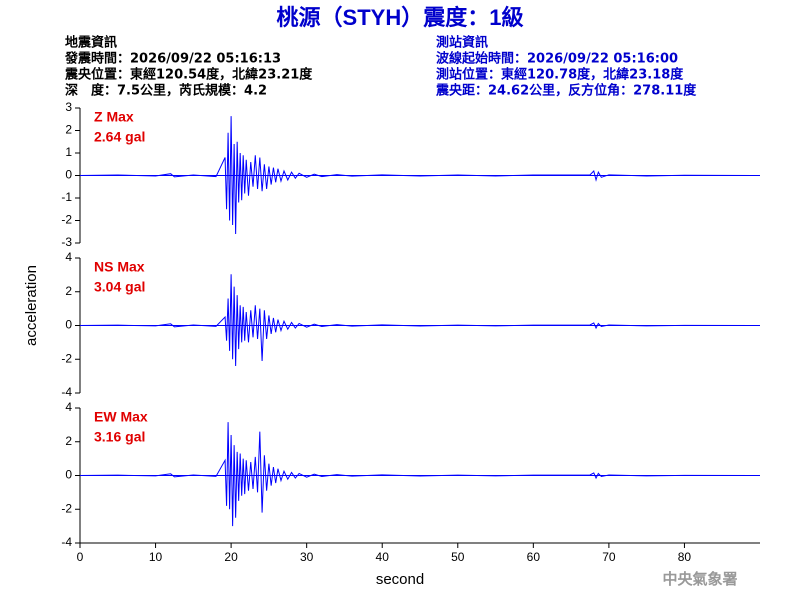  What do you see at coordinates (699, 579) in the screenshot?
I see `watermark: 中央氣象署` at bounding box center [699, 579].